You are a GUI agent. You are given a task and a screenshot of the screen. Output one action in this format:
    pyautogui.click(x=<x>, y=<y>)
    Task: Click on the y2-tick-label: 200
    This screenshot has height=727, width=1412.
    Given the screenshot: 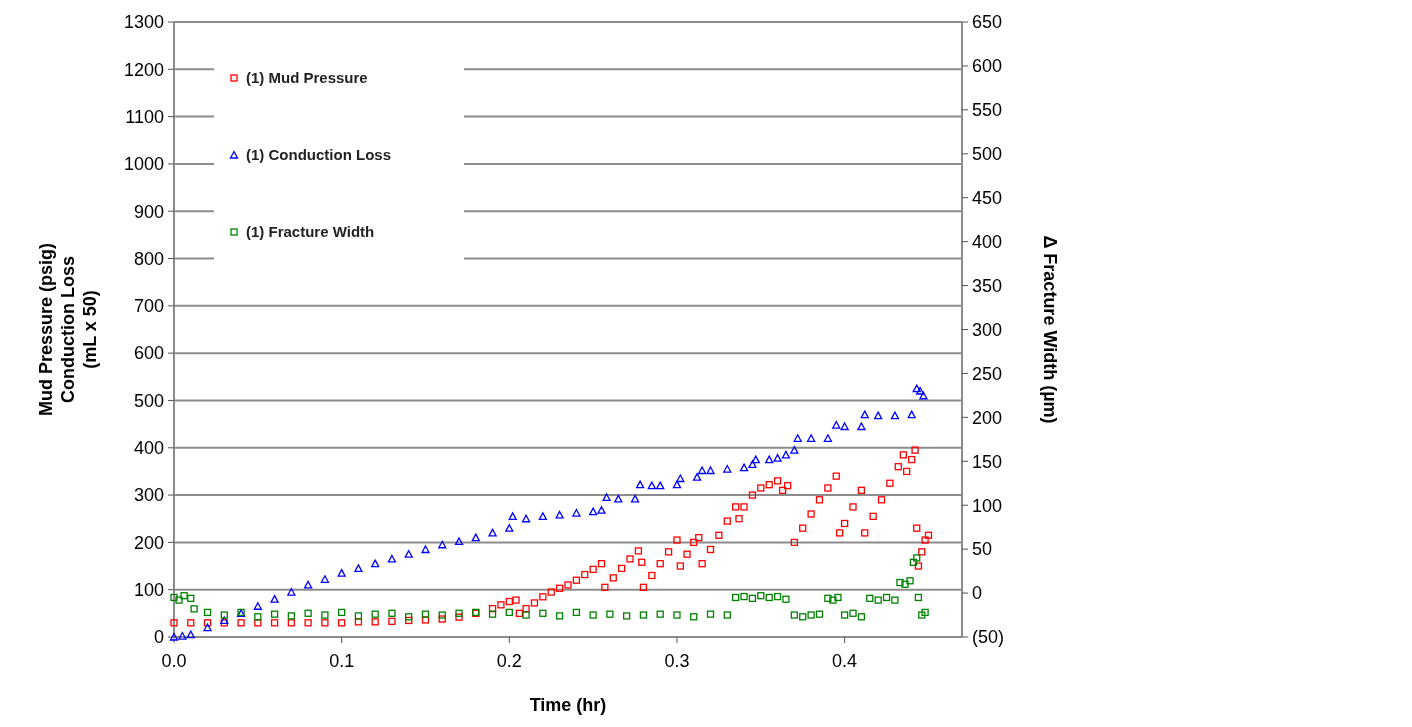 What is the action you would take?
    pyautogui.click(x=987, y=417)
    